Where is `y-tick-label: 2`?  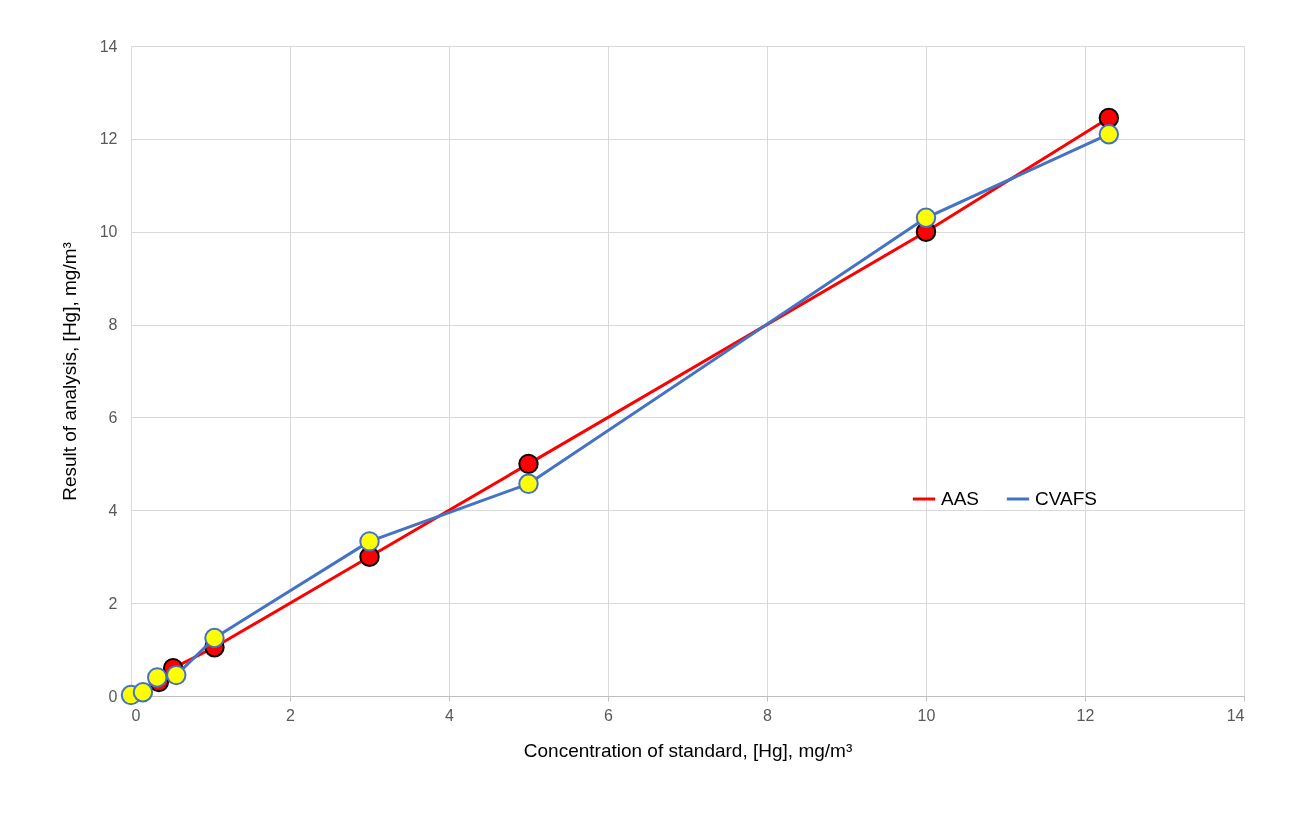
y-tick-label: 2 is located at coordinates (113, 603).